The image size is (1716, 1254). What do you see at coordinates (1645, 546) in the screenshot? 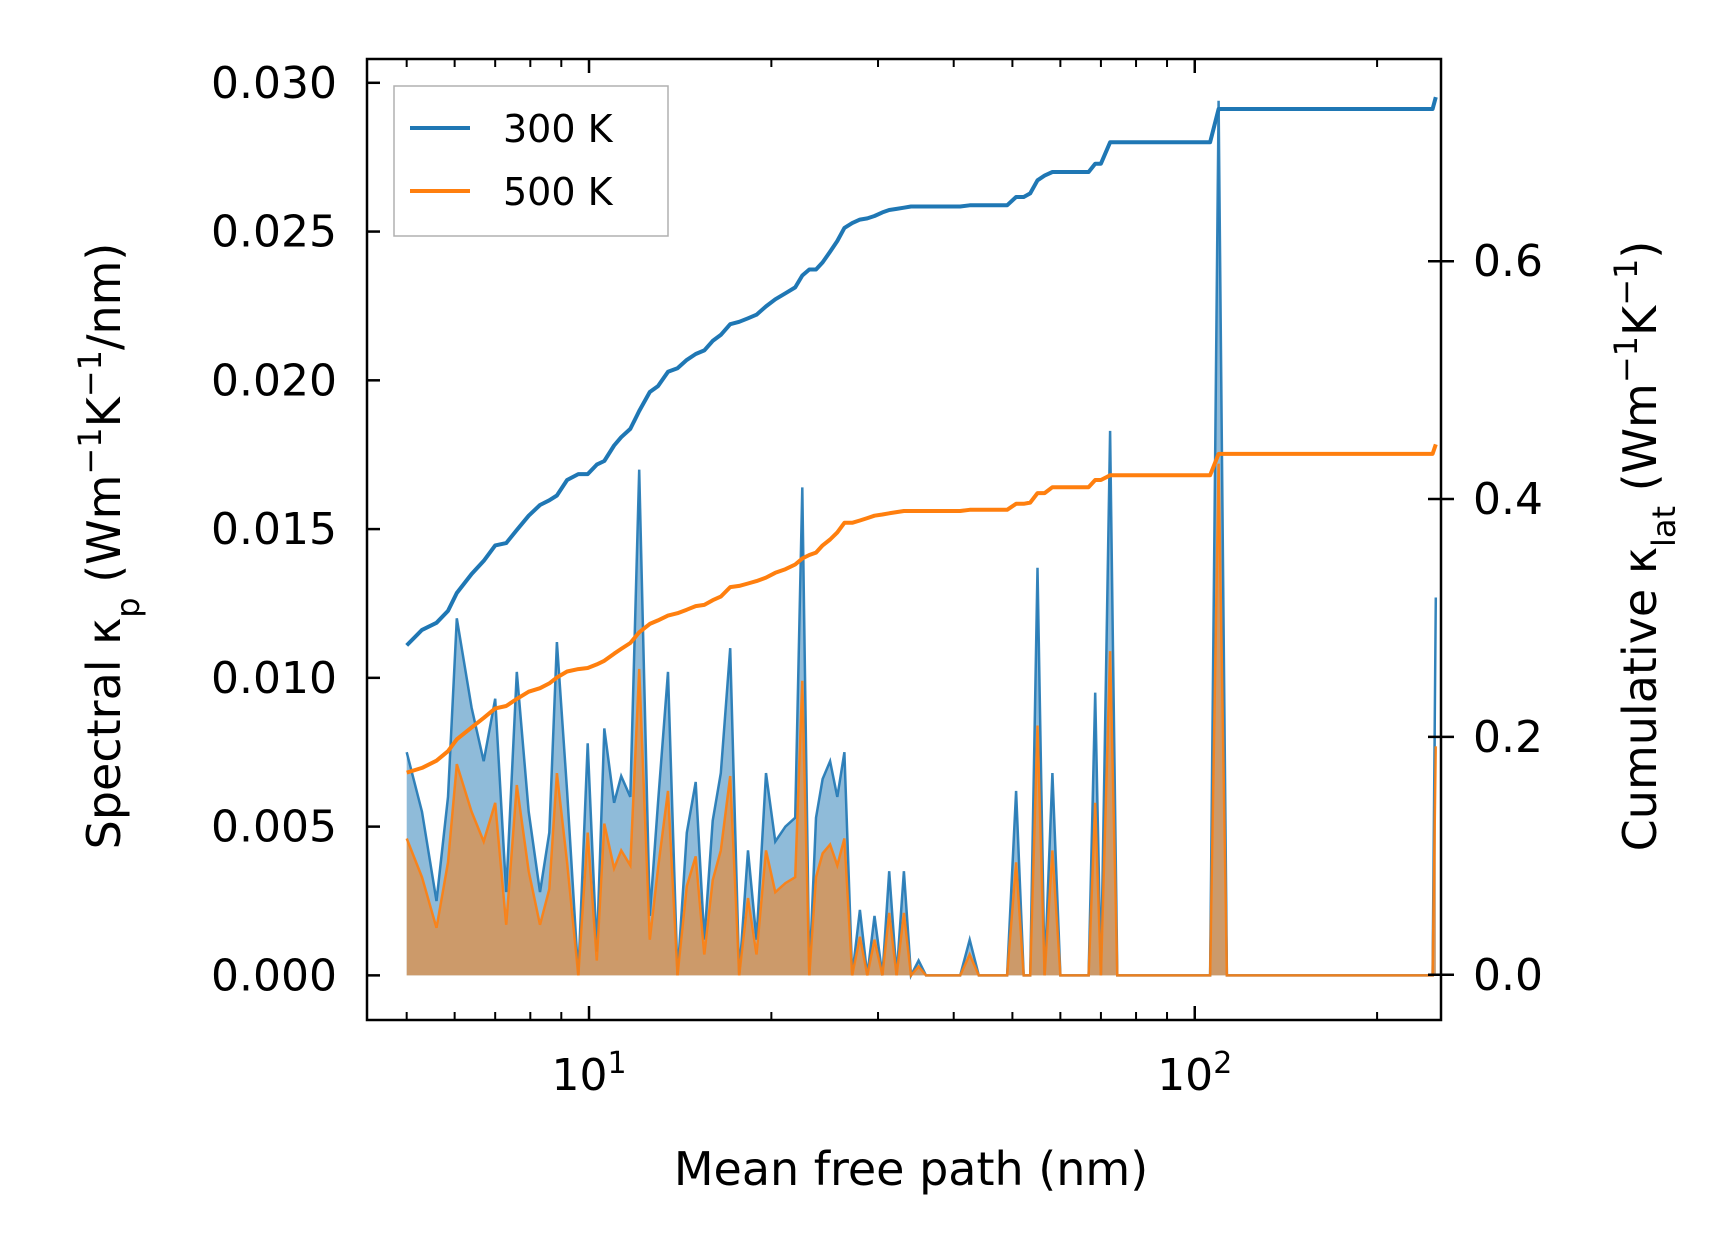
I see `right-axis-label: Cumulative κlat (Wm−1K−1)` at bounding box center [1645, 546].